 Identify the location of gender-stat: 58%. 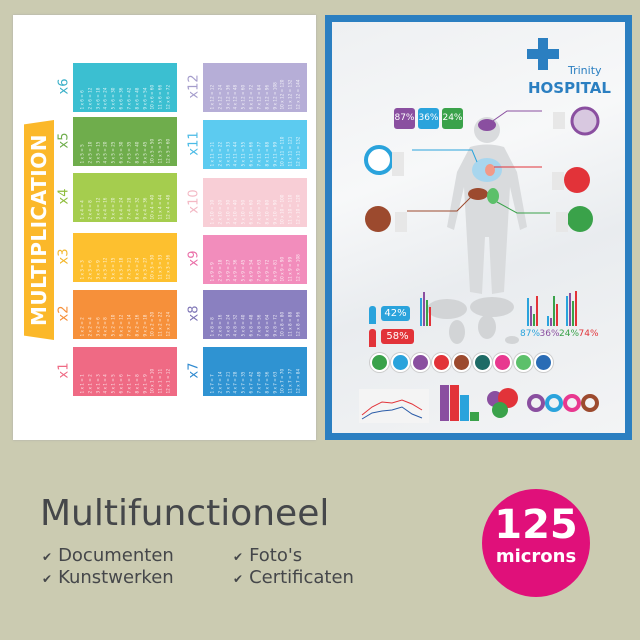
(397, 336).